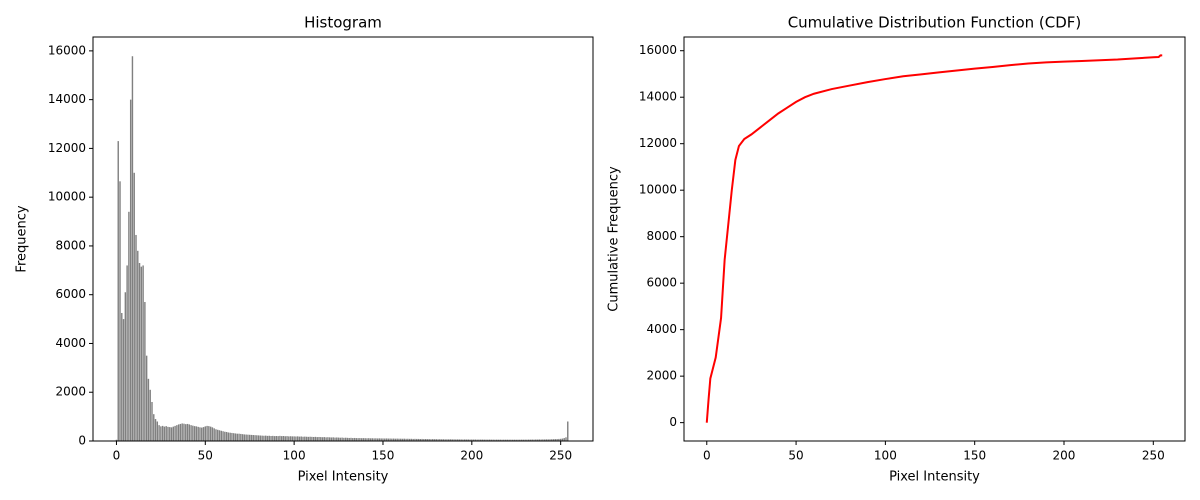 This screenshot has height=500, width=1200. What do you see at coordinates (661, 329) in the screenshot?
I see `y-tick-label: 4000` at bounding box center [661, 329].